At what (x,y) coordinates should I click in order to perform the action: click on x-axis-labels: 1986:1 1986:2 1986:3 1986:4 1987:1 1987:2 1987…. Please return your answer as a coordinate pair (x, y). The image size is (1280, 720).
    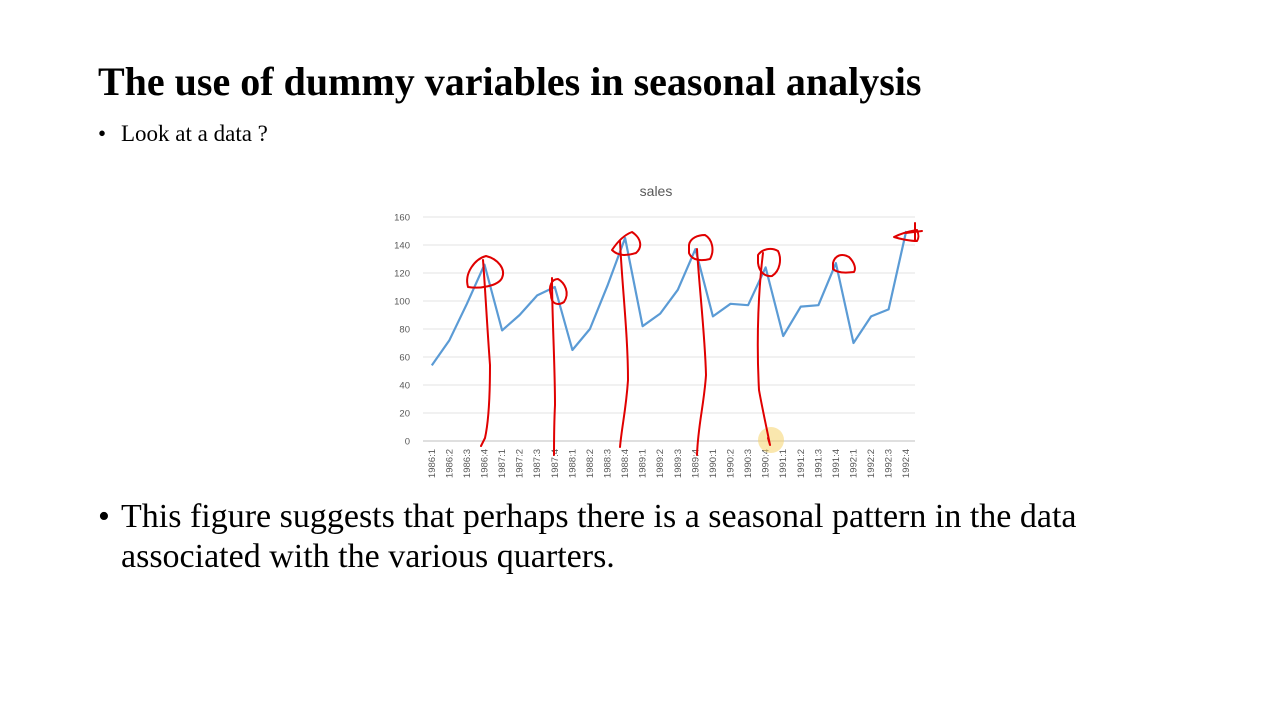
    Looking at the image, I should click on (669, 463).